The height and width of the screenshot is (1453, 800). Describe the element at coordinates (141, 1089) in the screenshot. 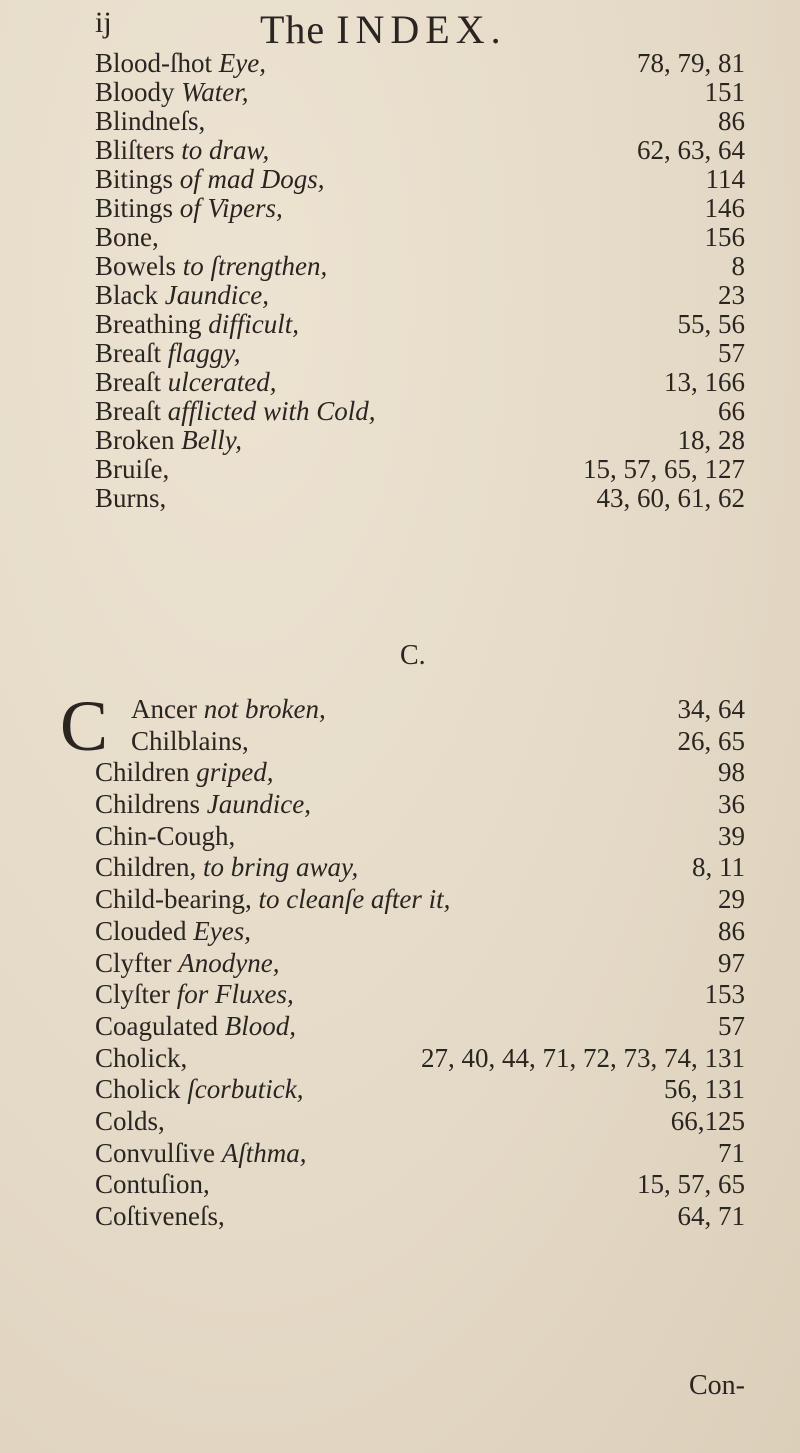

I see `term-roman: Cholick` at that location.